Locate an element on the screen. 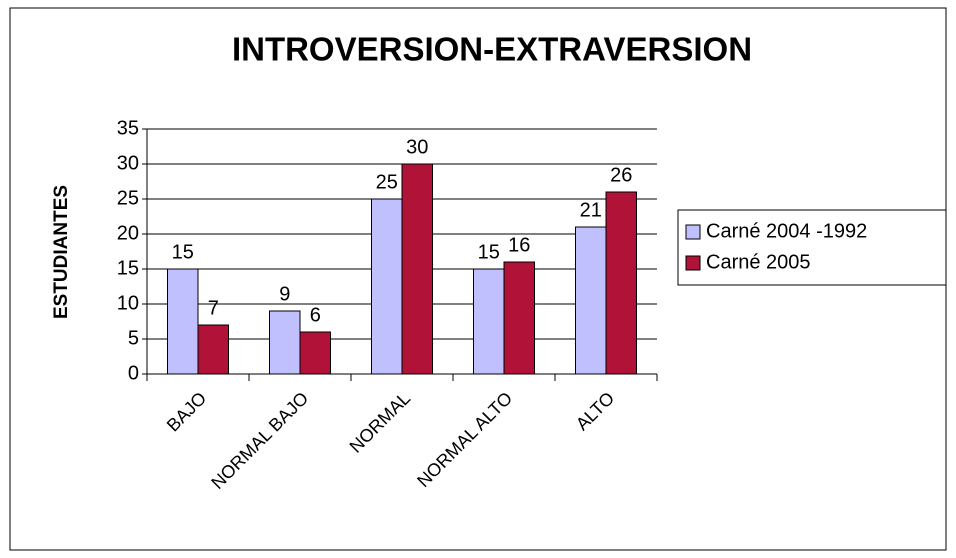 Image resolution: width=956 pixels, height=558 pixels. legend-label: Carné 2004 -1992 is located at coordinates (786, 231).